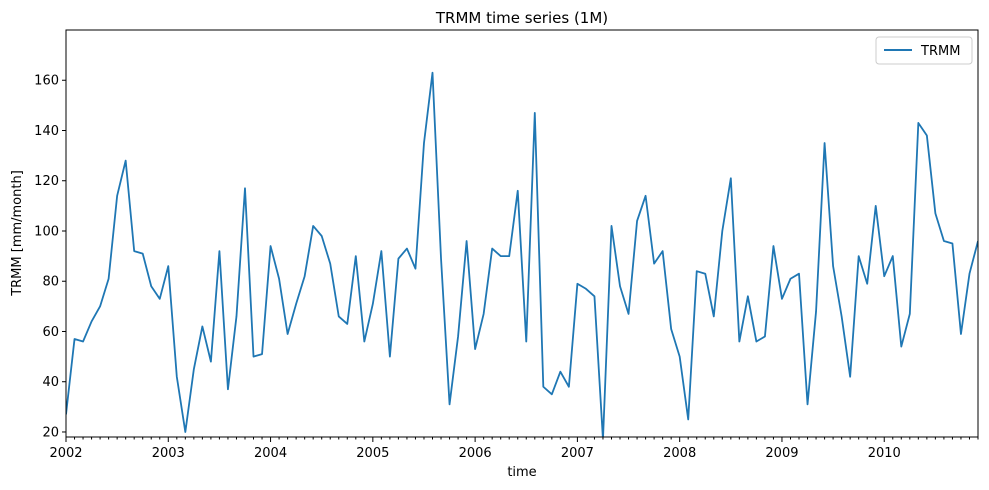 This screenshot has width=989, height=490. Describe the element at coordinates (46, 181) in the screenshot. I see `y-tick-label: 120` at that location.